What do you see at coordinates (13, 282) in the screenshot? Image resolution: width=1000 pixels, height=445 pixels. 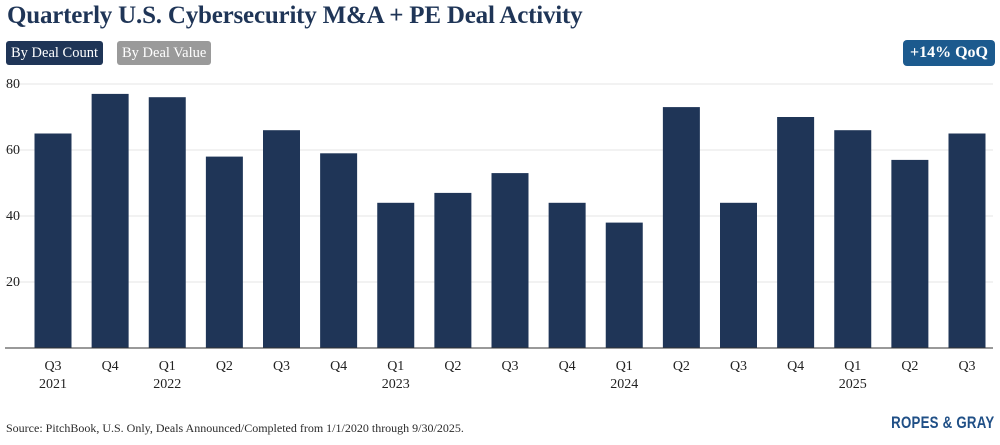 I see `y-tick-label: 20` at bounding box center [13, 282].